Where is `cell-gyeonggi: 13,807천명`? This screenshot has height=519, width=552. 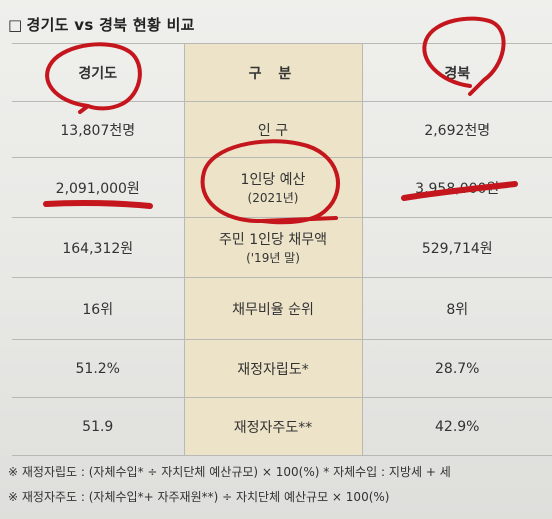
cell-gyeonggi: 13,807천명 is located at coordinates (98, 129).